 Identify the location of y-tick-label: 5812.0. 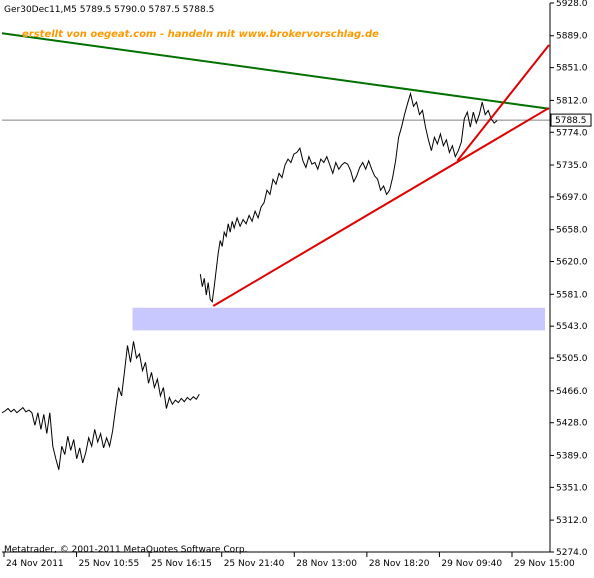
(572, 101).